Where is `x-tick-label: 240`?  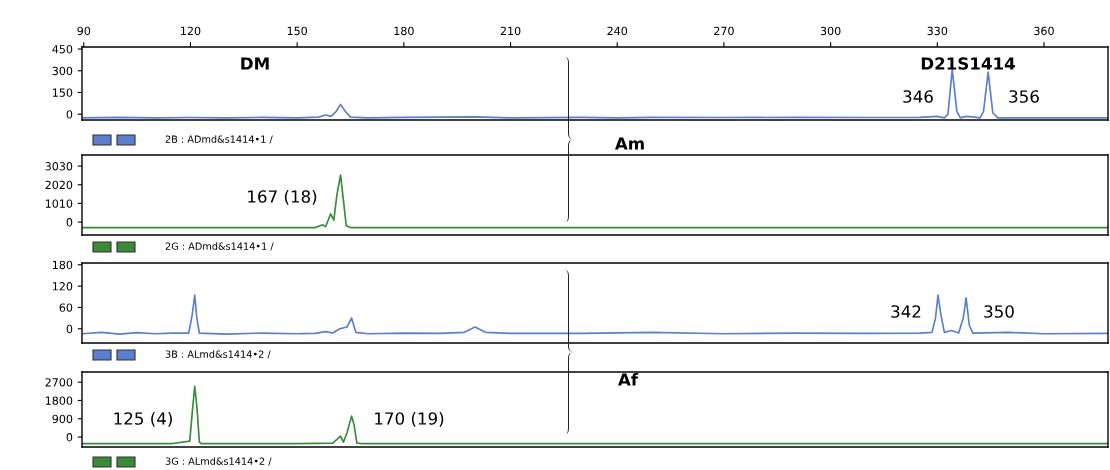 x-tick-label: 240 is located at coordinates (617, 31).